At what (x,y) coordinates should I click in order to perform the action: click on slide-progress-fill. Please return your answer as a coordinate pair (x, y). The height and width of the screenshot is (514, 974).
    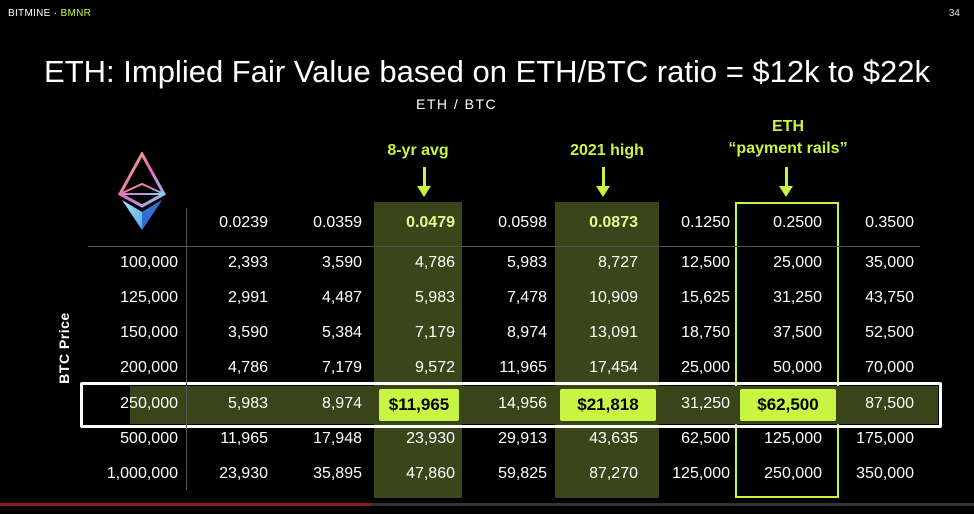
    Looking at the image, I should click on (185, 504).